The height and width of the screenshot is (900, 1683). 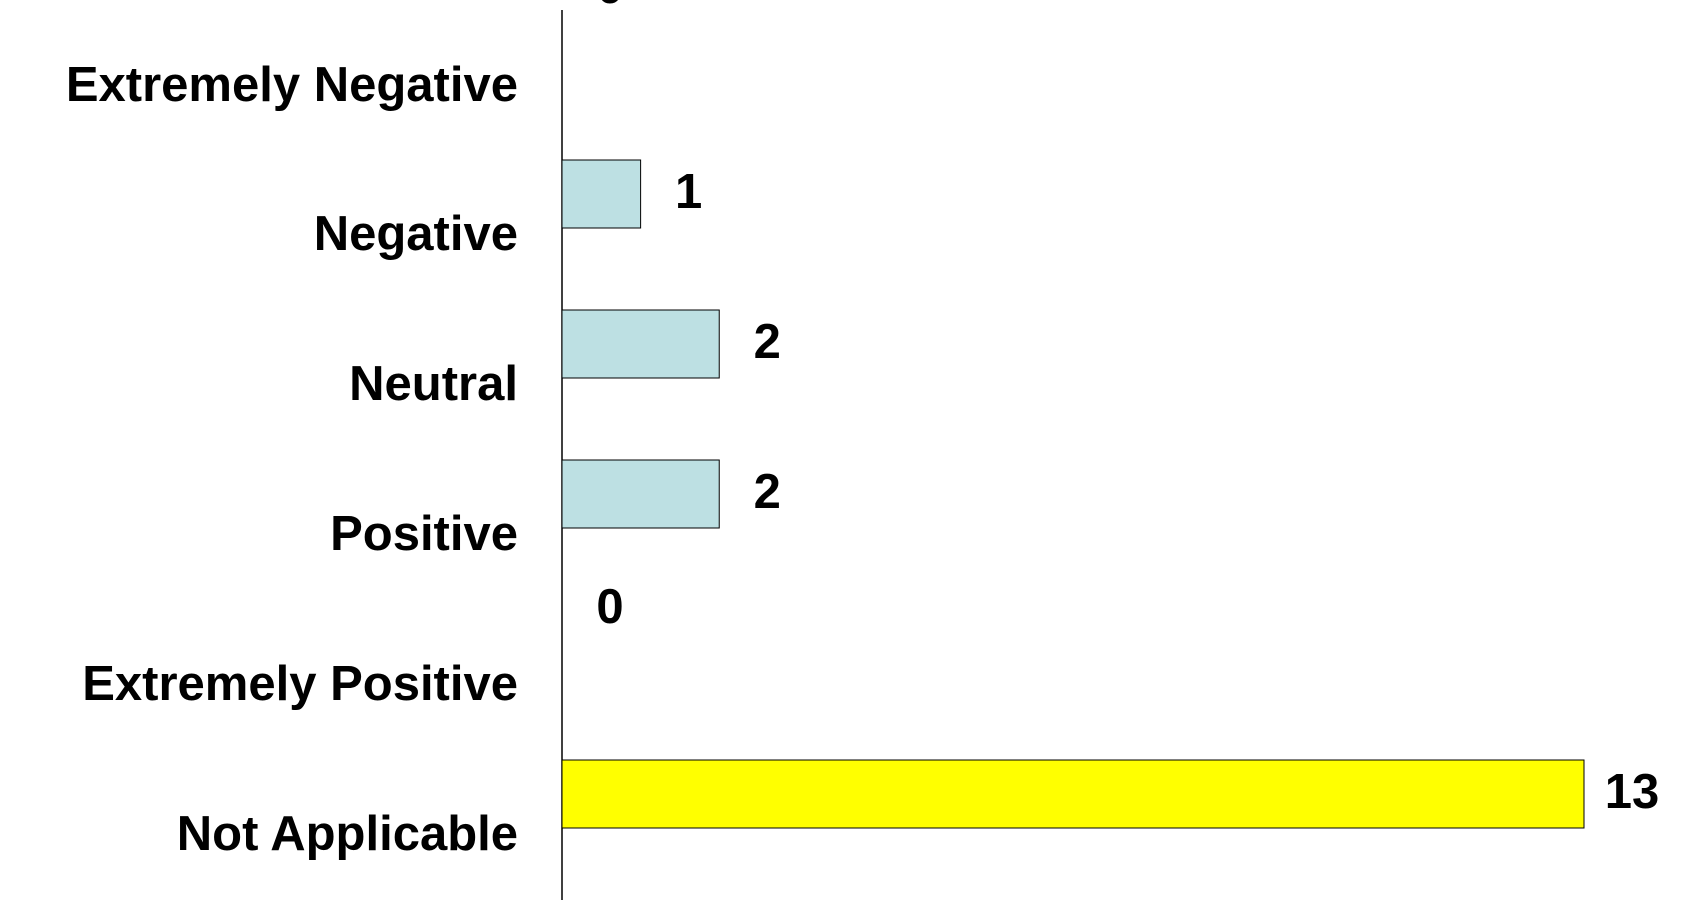 What do you see at coordinates (1073, 794) in the screenshot?
I see `bar-not-applicable` at bounding box center [1073, 794].